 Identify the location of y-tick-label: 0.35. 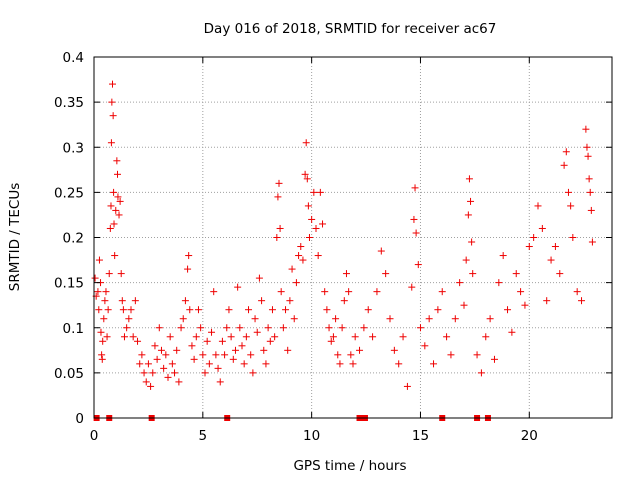
(69, 103).